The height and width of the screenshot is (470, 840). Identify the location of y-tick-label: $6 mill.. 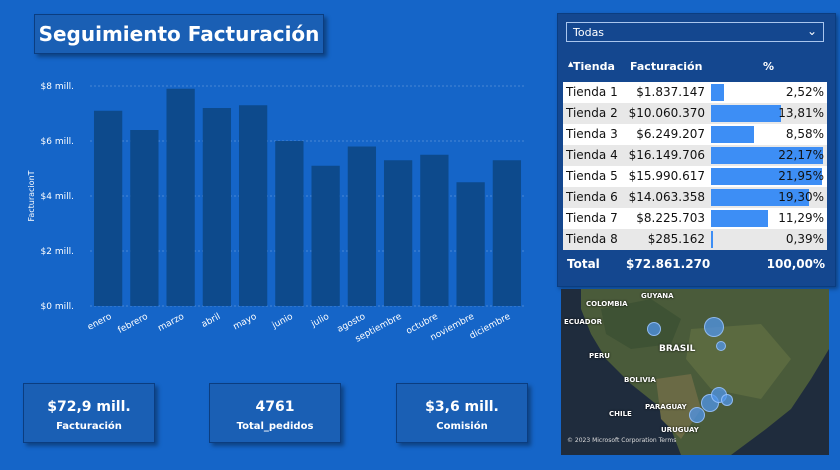
(57, 142).